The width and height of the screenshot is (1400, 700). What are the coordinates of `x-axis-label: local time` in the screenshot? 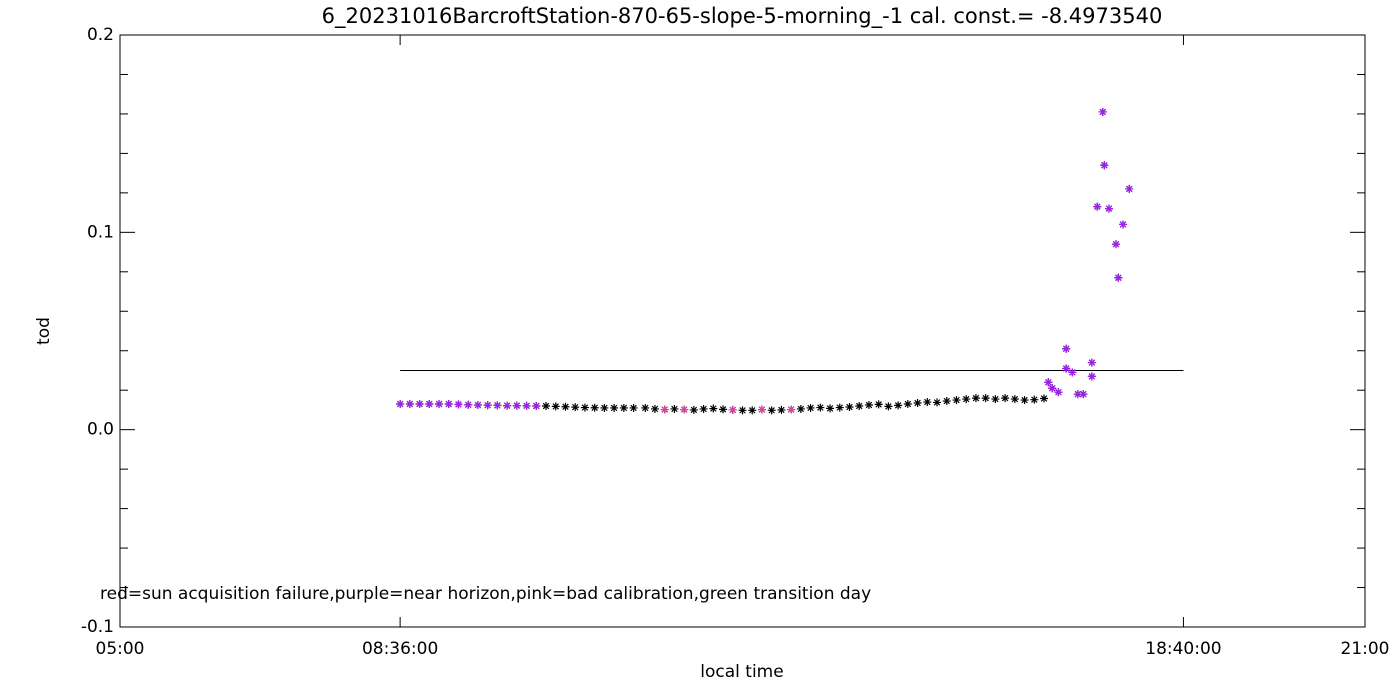 It's located at (741, 672).